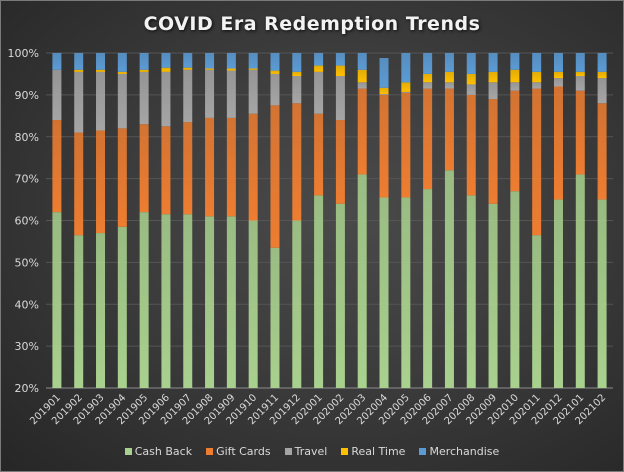 The width and height of the screenshot is (624, 472). What do you see at coordinates (243, 451) in the screenshot?
I see `legend-label: Gift Cards` at bounding box center [243, 451].